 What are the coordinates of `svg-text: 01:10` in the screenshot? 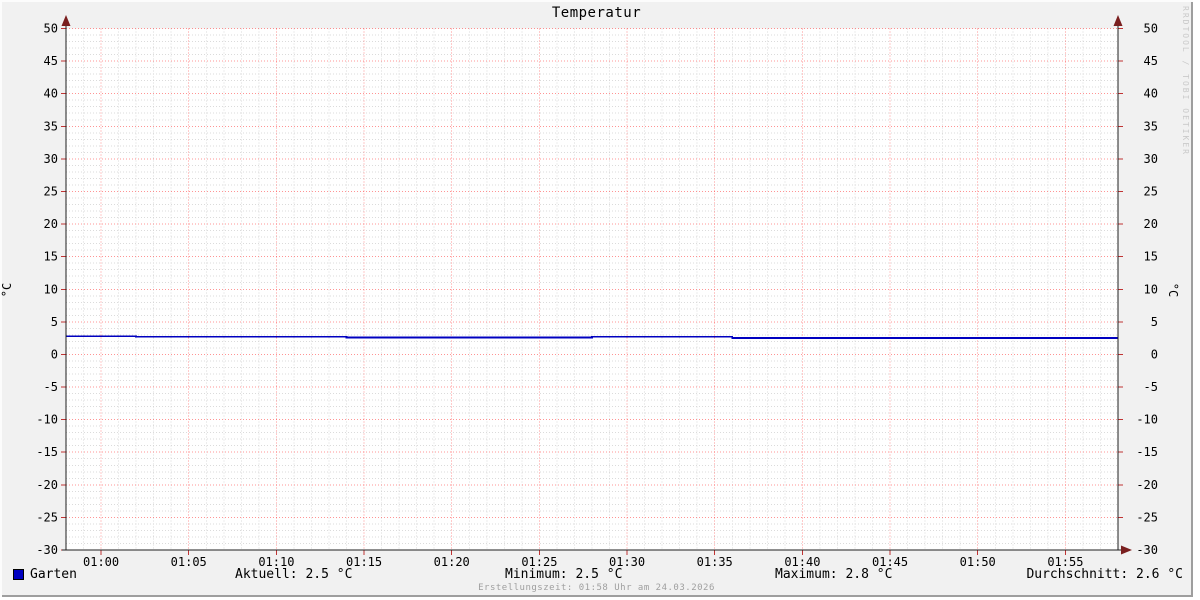 It's located at (276, 562).